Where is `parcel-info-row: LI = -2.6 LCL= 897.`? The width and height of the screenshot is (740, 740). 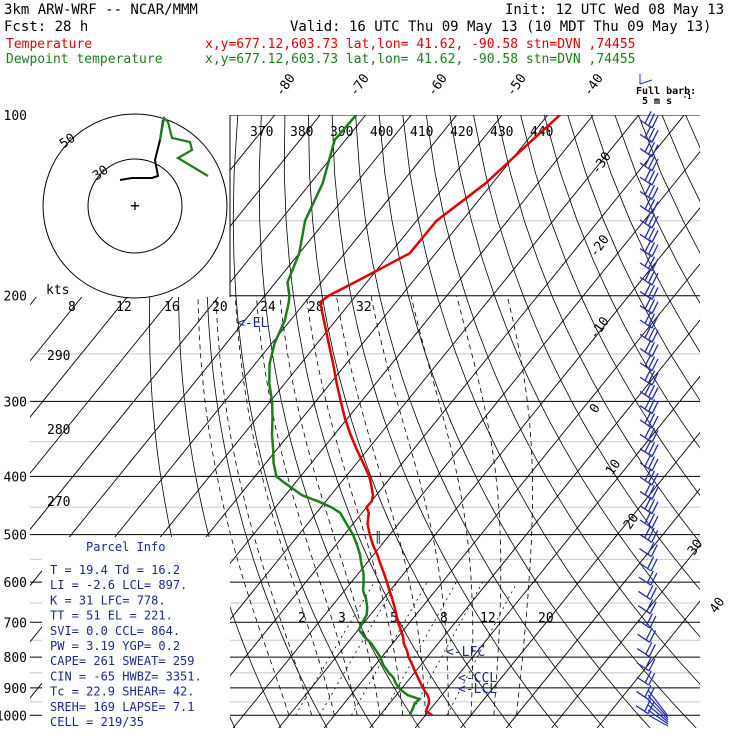 parcel-info-row: LI = -2.6 LCL= 897. is located at coordinates (118, 585).